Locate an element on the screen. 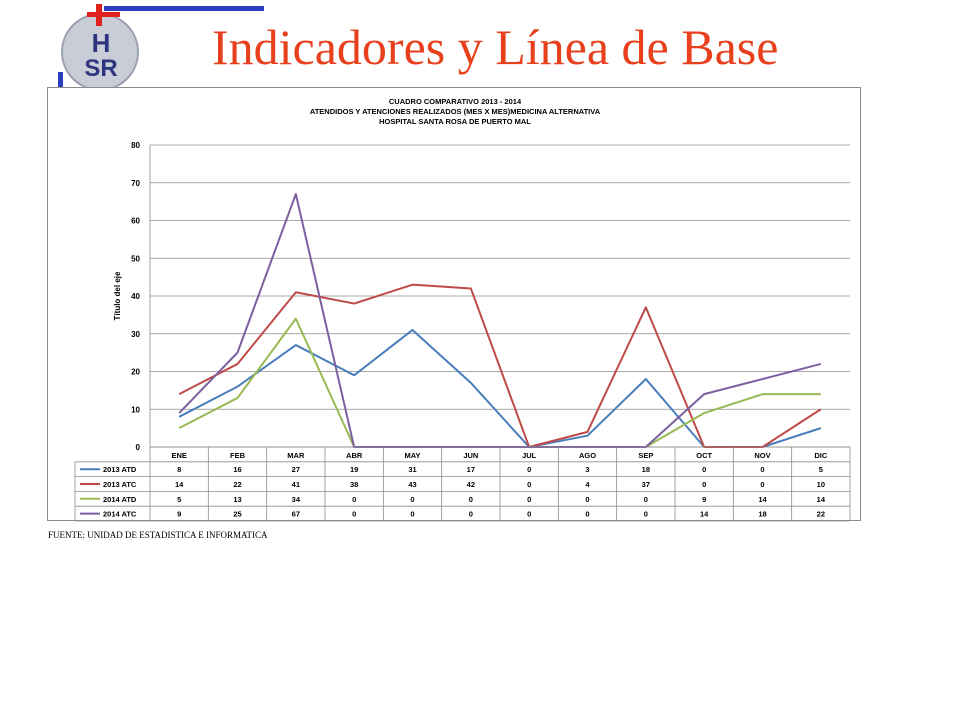 Image resolution: width=960 pixels, height=720 pixels. y-axis-title: Título del eje is located at coordinates (117, 295).